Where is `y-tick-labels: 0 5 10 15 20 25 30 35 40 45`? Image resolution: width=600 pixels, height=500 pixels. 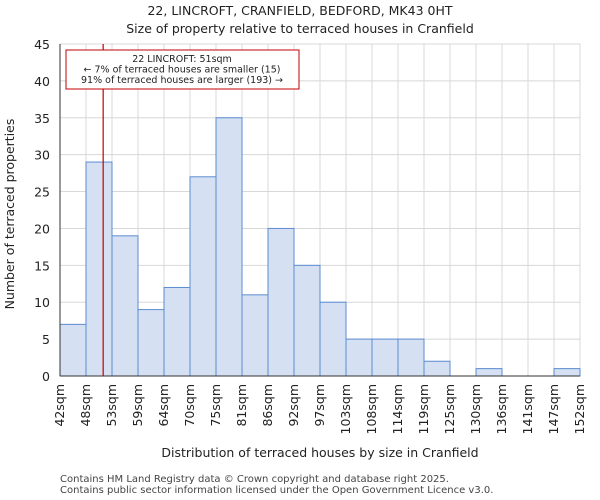 y-tick-labels: 0 5 10 15 20 25 30 35 40 45 is located at coordinates (42, 210).